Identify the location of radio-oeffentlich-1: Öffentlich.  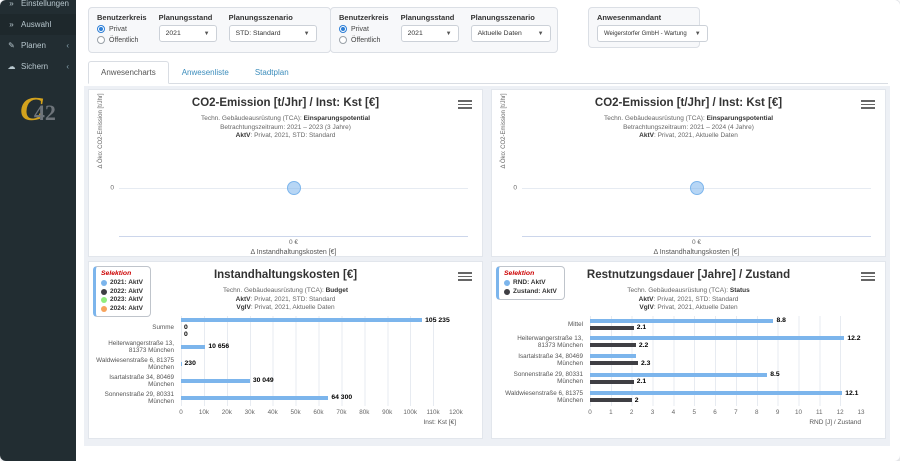
(122, 40).